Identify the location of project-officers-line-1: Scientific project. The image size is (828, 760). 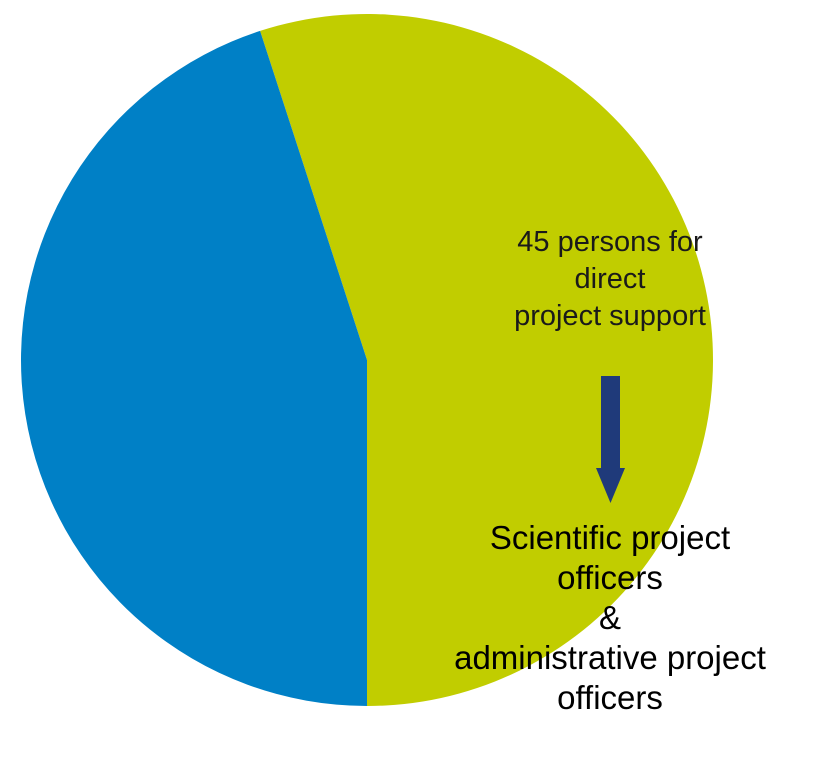
(610, 537).